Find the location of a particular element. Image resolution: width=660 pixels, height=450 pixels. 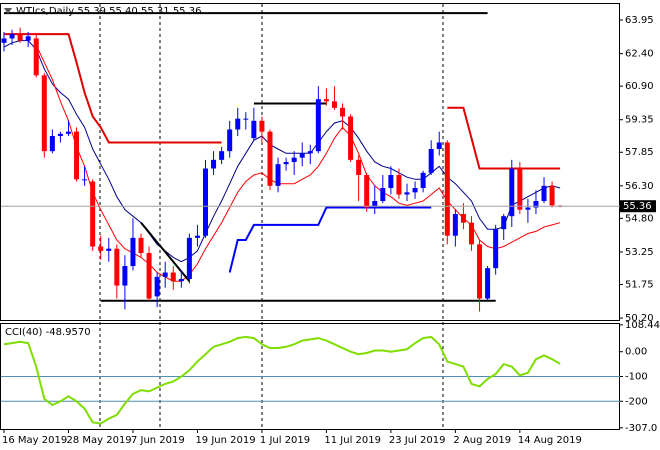

header-icon is located at coordinates (8, 11).